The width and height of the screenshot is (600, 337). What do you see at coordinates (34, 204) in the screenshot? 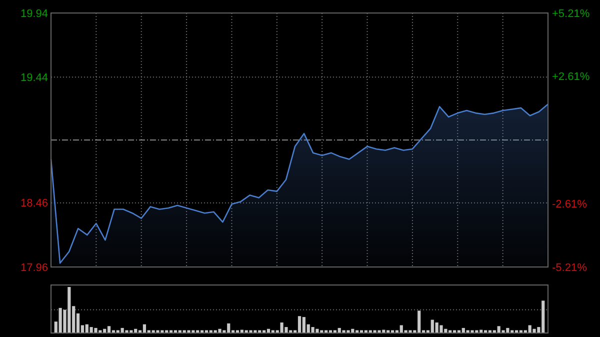
I see `y-tick-label: 18.46` at bounding box center [34, 204].